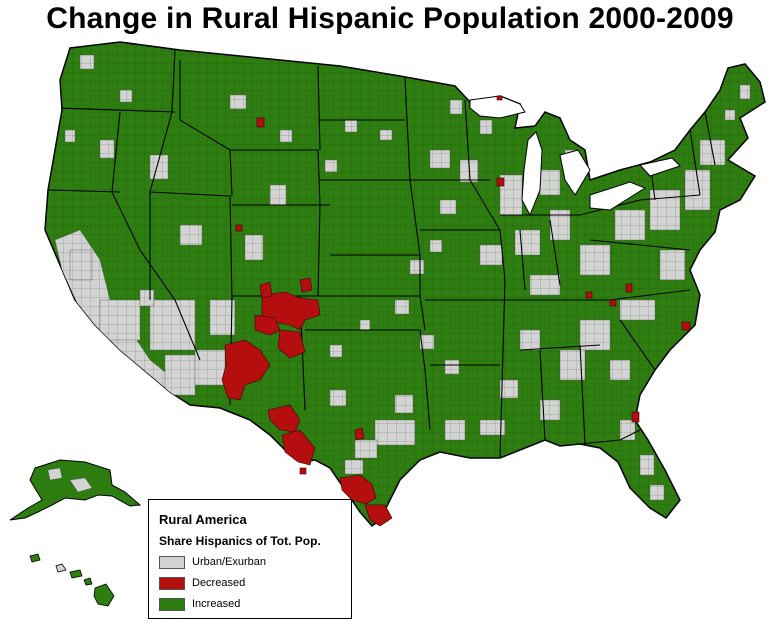 The image size is (780, 626). I want to click on legend-subtitle: Share Hispanics of Tot. Pop., so click(240, 541).